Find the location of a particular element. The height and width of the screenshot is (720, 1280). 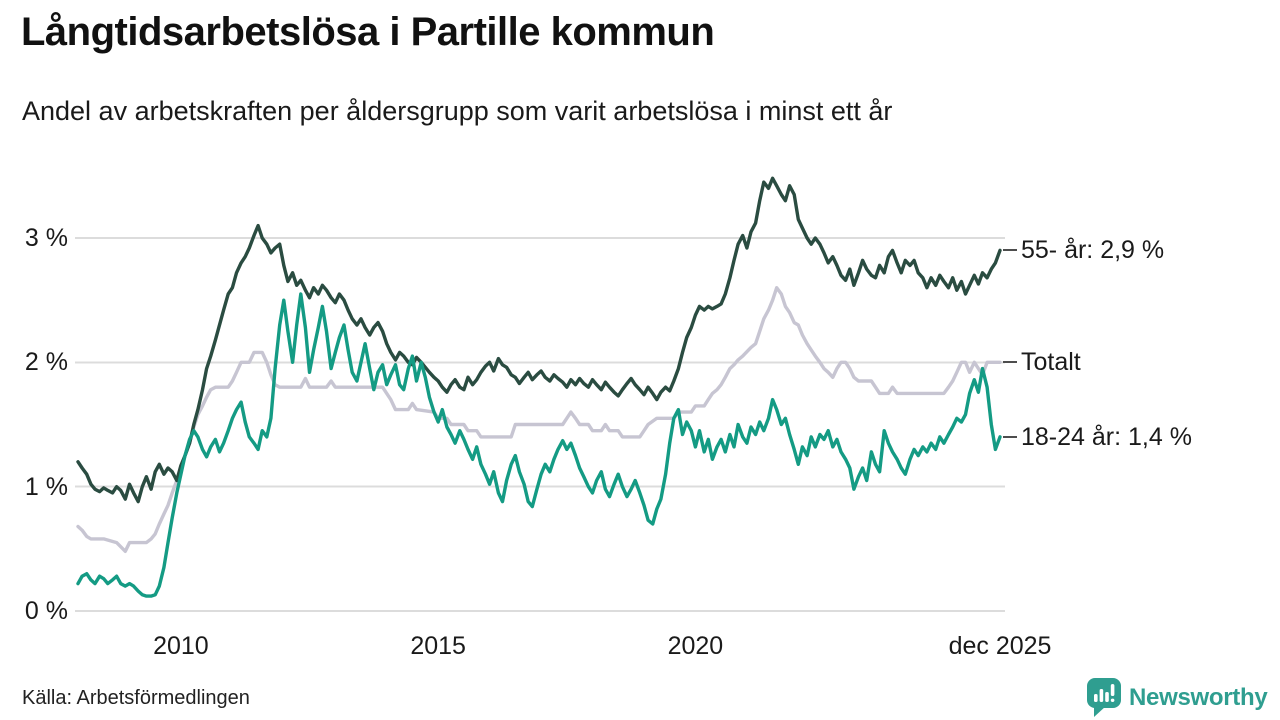

leader-dash-55-ar is located at coordinates (1010, 250).